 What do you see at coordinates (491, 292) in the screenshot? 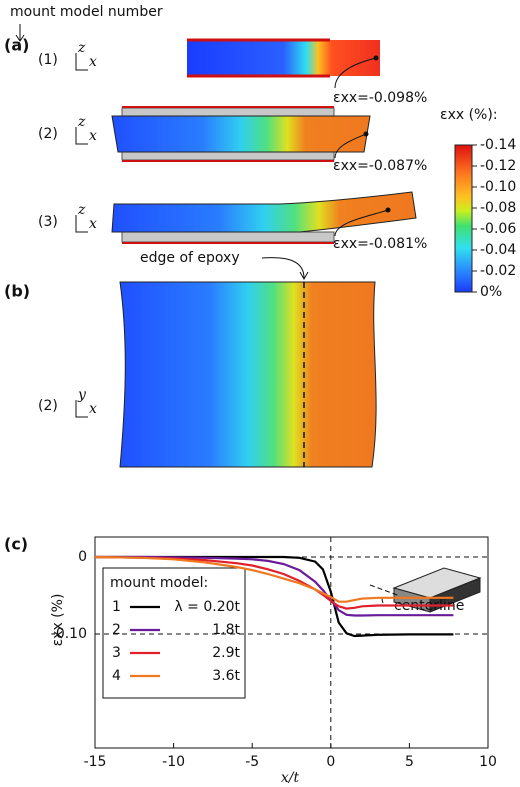
I see `colorbar-tick-label: 0%` at bounding box center [491, 292].